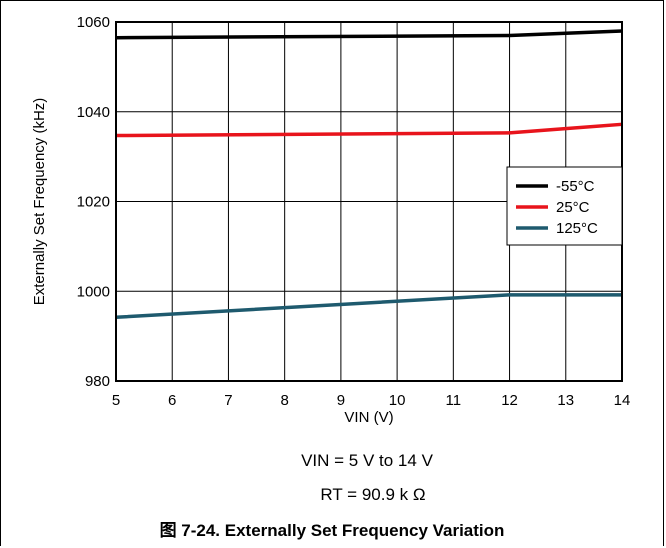  Describe the element at coordinates (368, 417) in the screenshot. I see `x-axis-label: VIN (V)` at that location.